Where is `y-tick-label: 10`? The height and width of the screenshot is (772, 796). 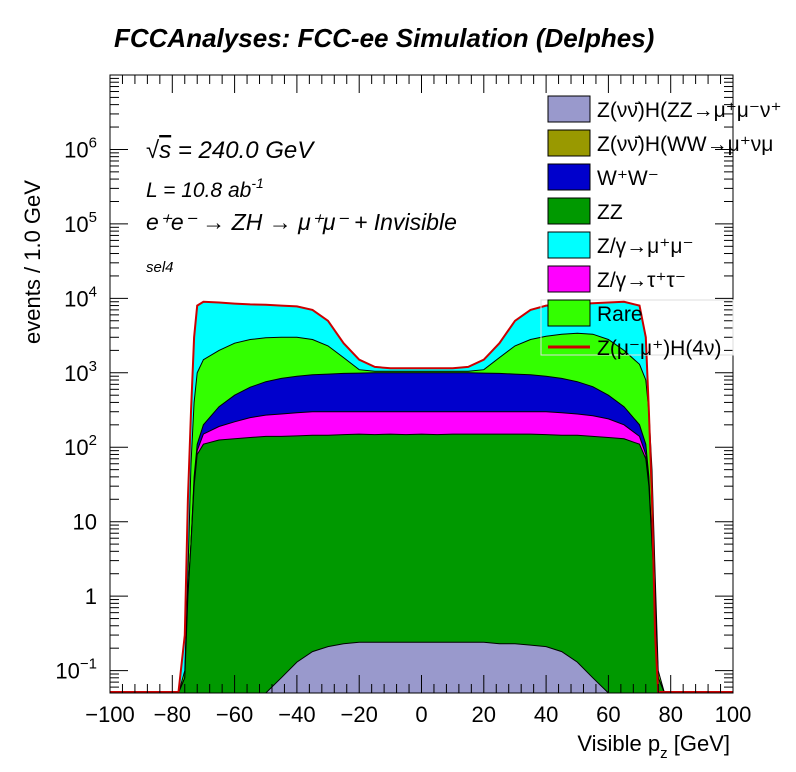 y-tick-label: 10 is located at coordinates (85, 522).